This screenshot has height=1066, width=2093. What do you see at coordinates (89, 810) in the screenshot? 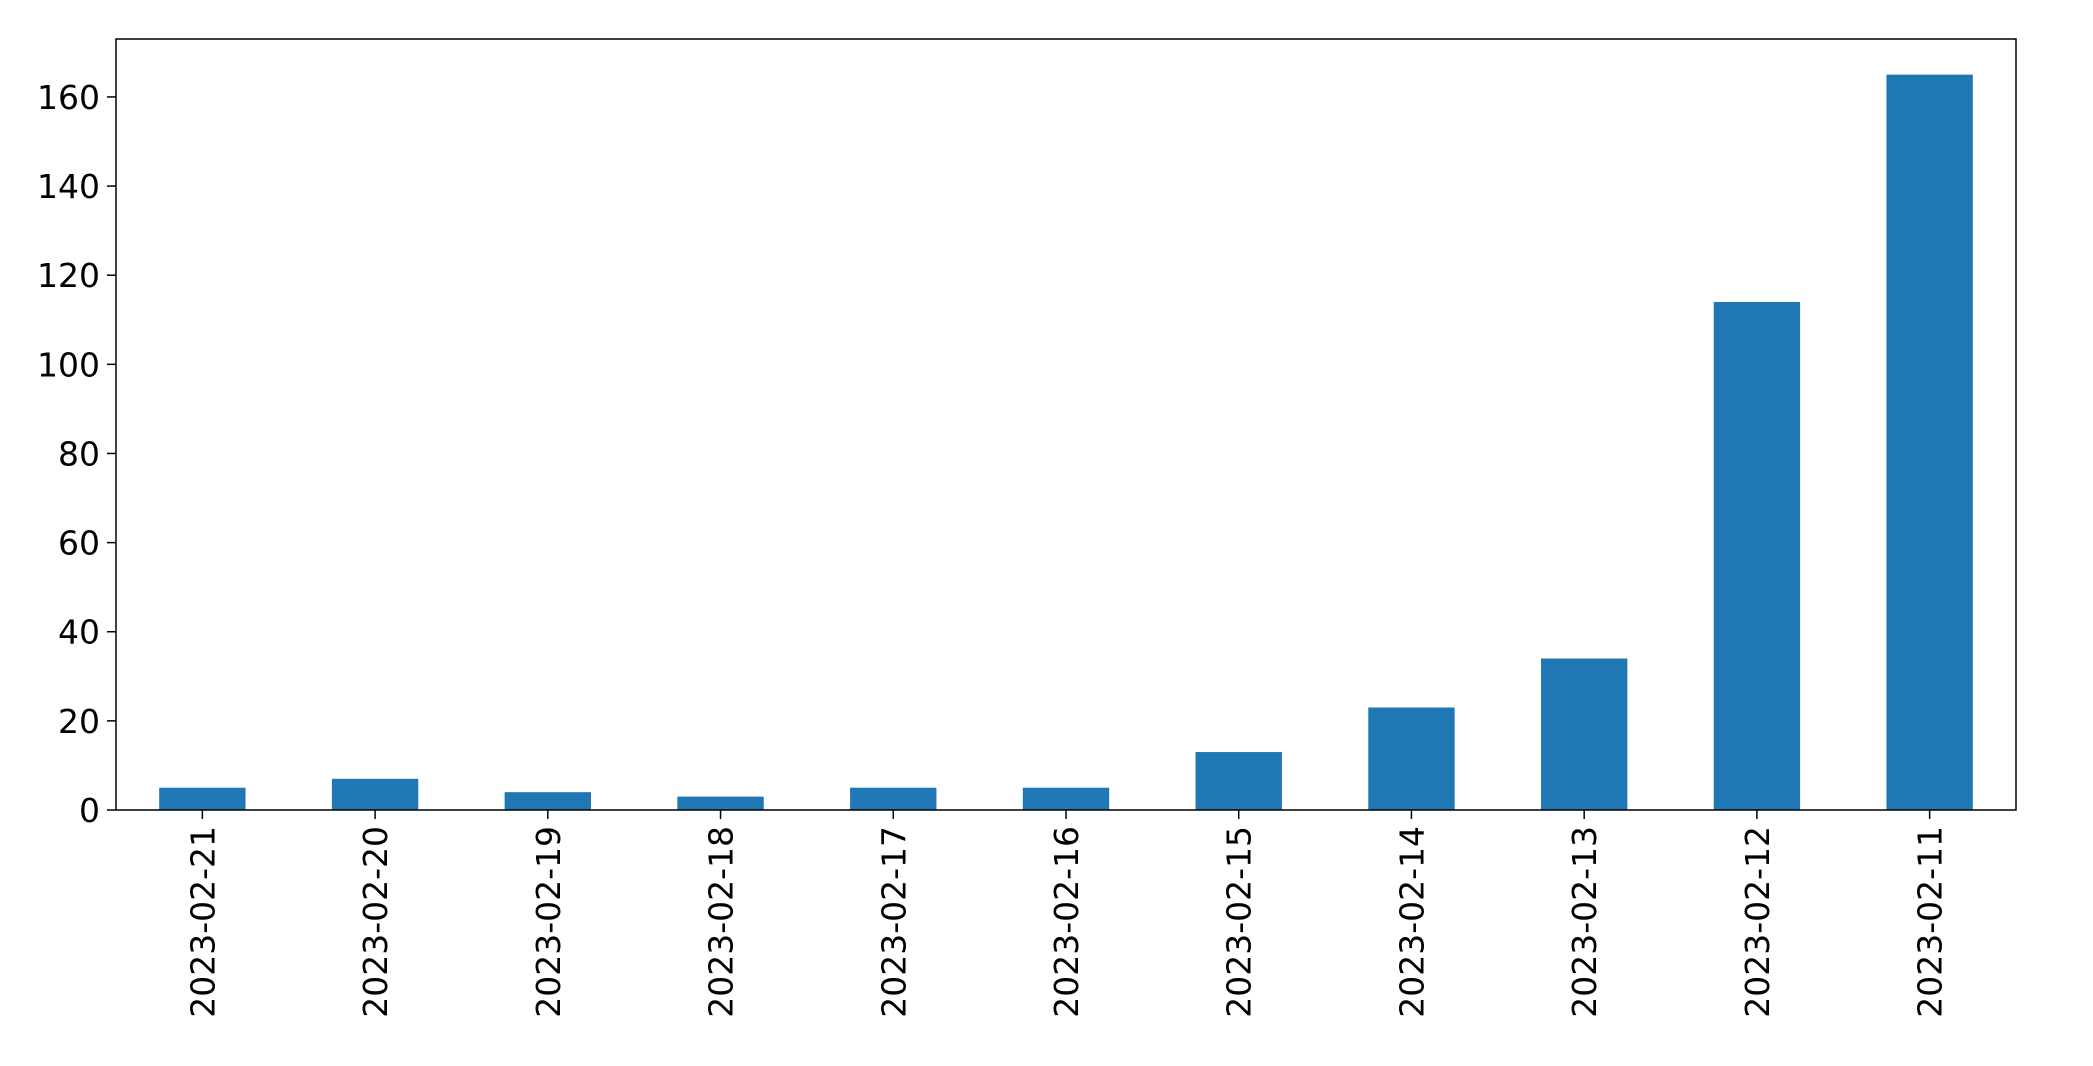
I see `y-tick-label: 0` at bounding box center [89, 810].